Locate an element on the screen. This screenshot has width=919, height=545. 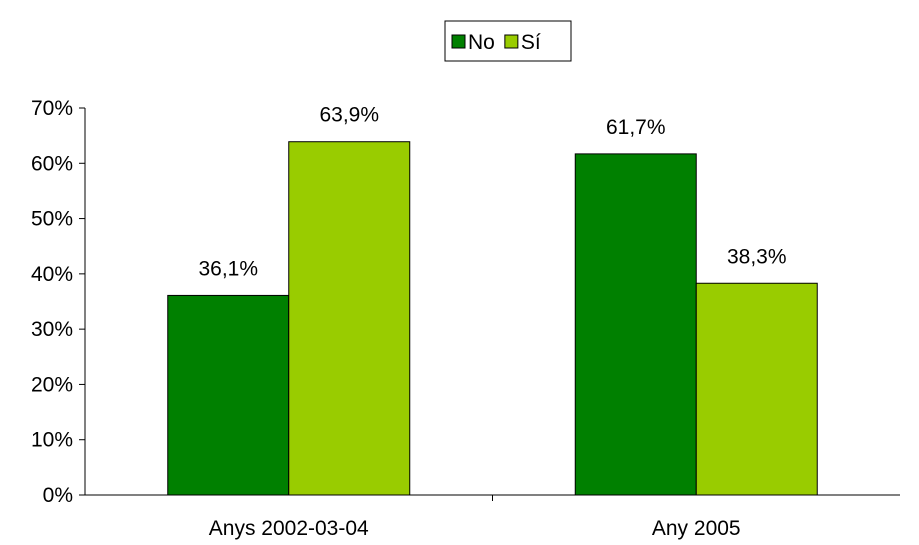
data-label: 36,1% is located at coordinates (228, 268).